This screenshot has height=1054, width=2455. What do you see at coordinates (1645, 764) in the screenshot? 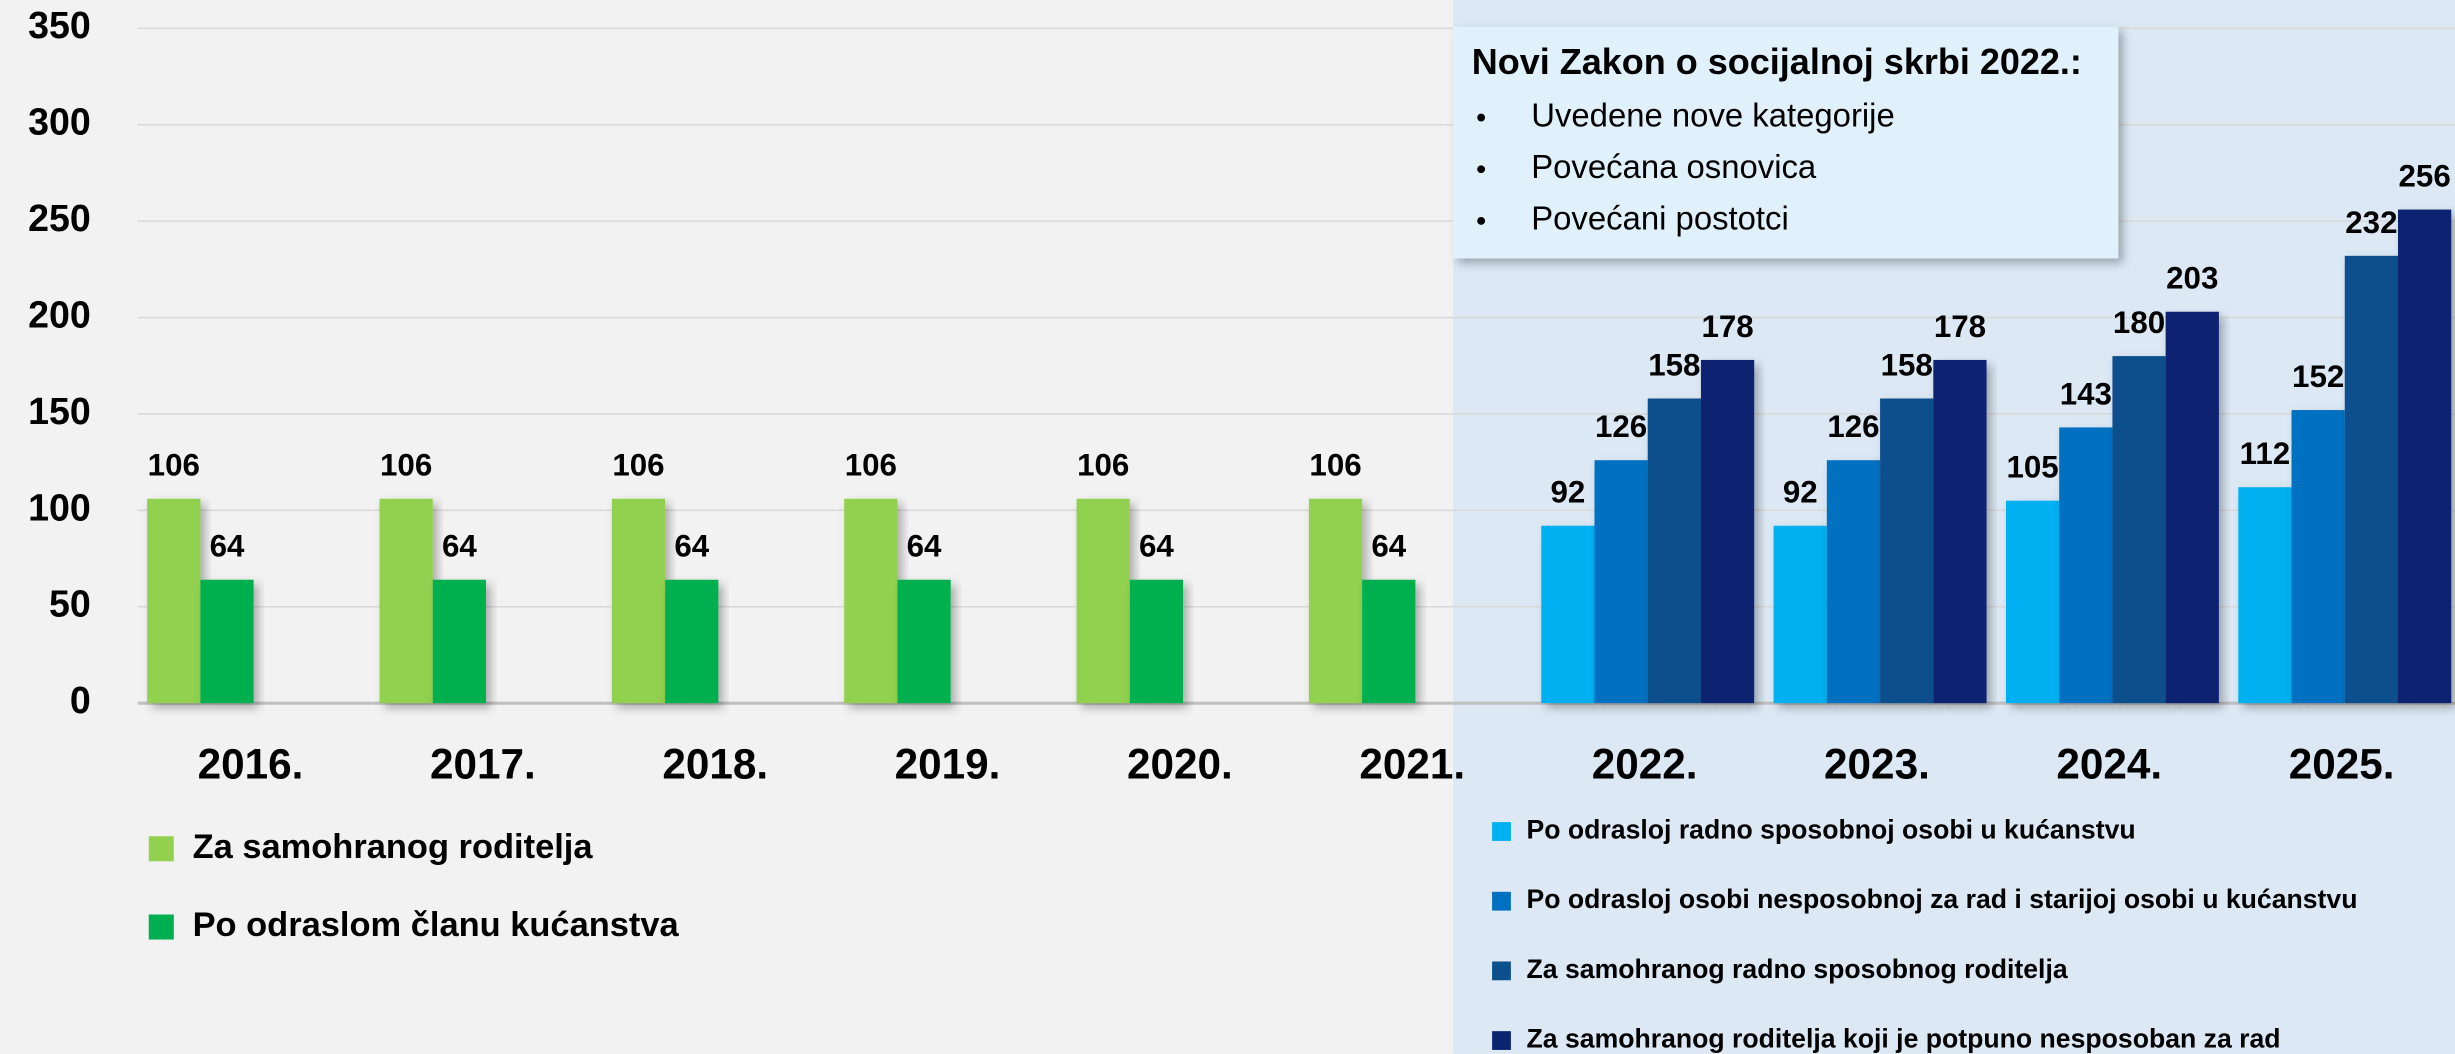
I see `x-tick-label: 2022.` at bounding box center [1645, 764].